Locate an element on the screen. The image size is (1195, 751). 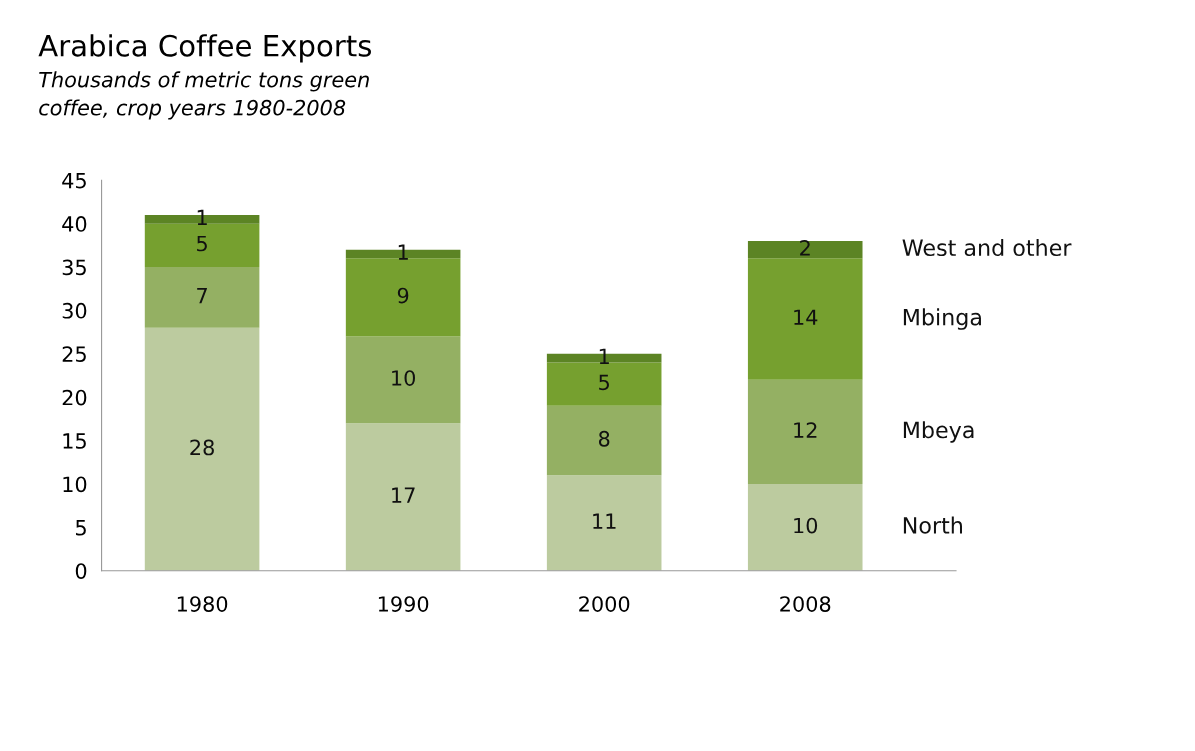
y-tick-label: 40 is located at coordinates (74, 224).